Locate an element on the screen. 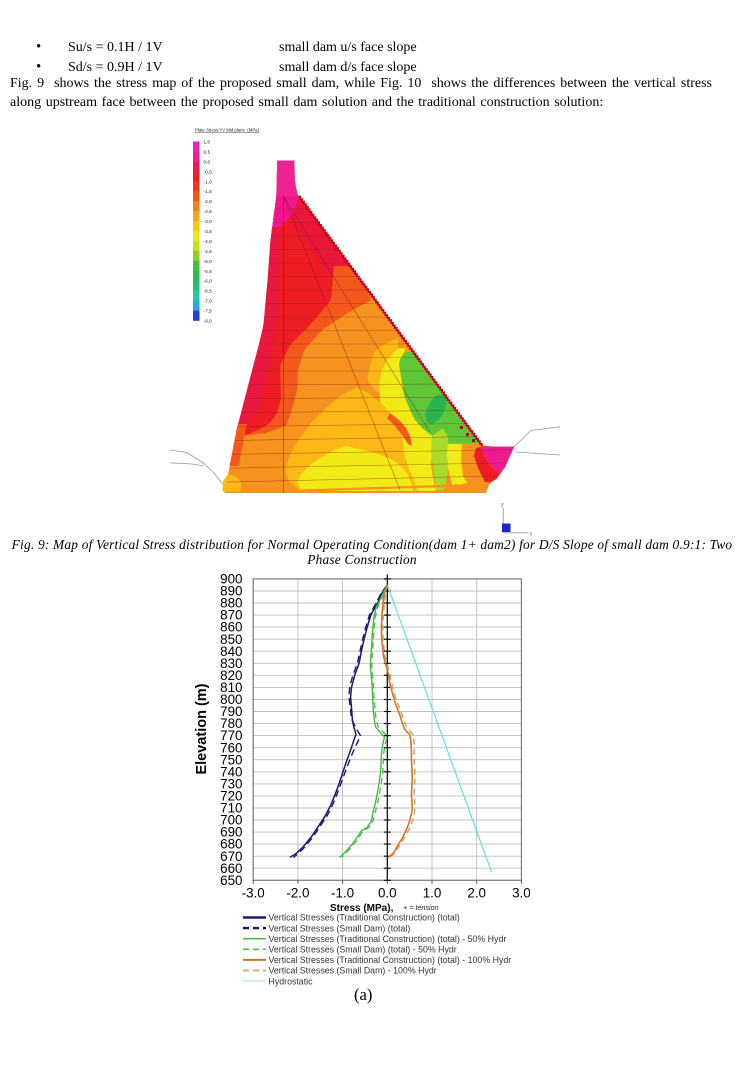  svg-text: 650 is located at coordinates (231, 880).